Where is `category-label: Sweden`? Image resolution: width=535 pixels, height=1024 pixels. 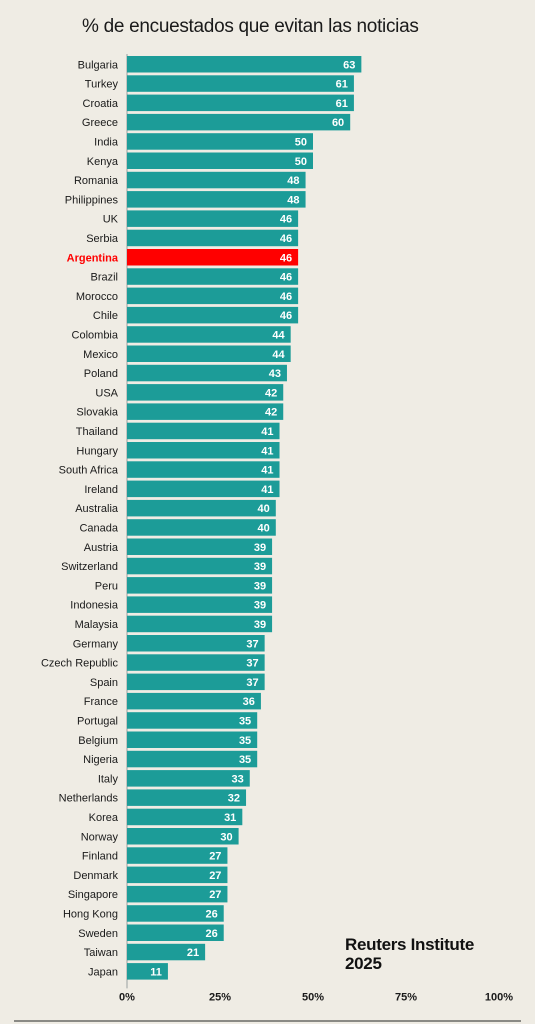
category-label: Sweden is located at coordinates (98, 934).